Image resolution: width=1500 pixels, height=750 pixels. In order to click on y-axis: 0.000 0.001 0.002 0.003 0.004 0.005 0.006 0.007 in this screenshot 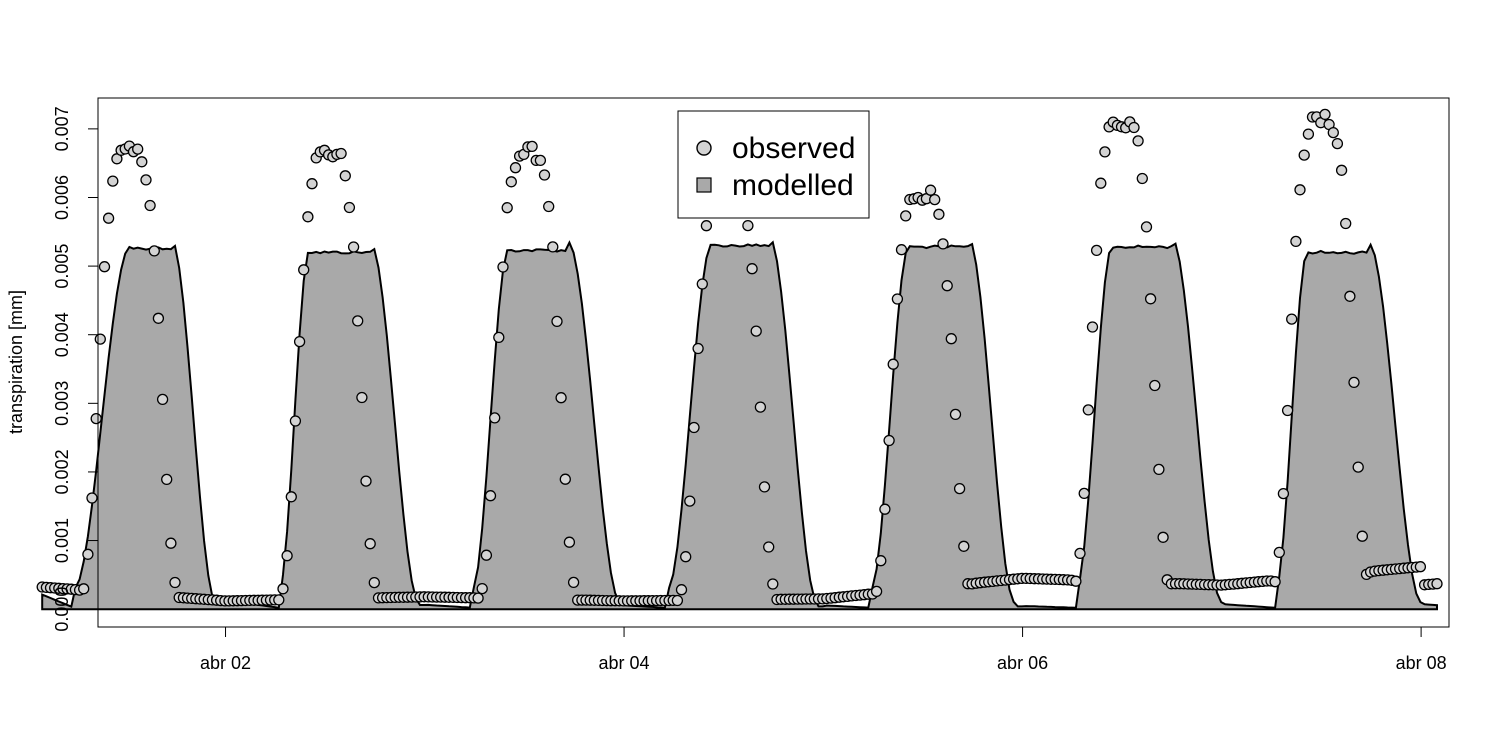, I will do `click(75, 369)`.